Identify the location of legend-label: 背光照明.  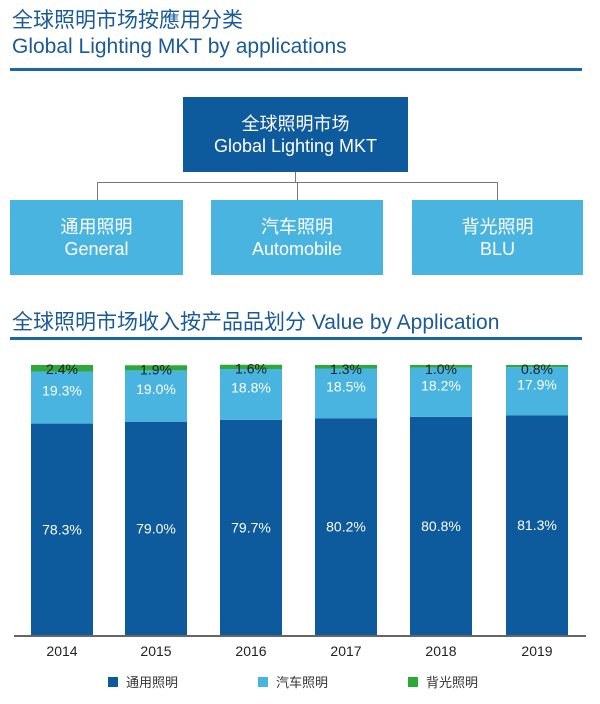
(452, 682).